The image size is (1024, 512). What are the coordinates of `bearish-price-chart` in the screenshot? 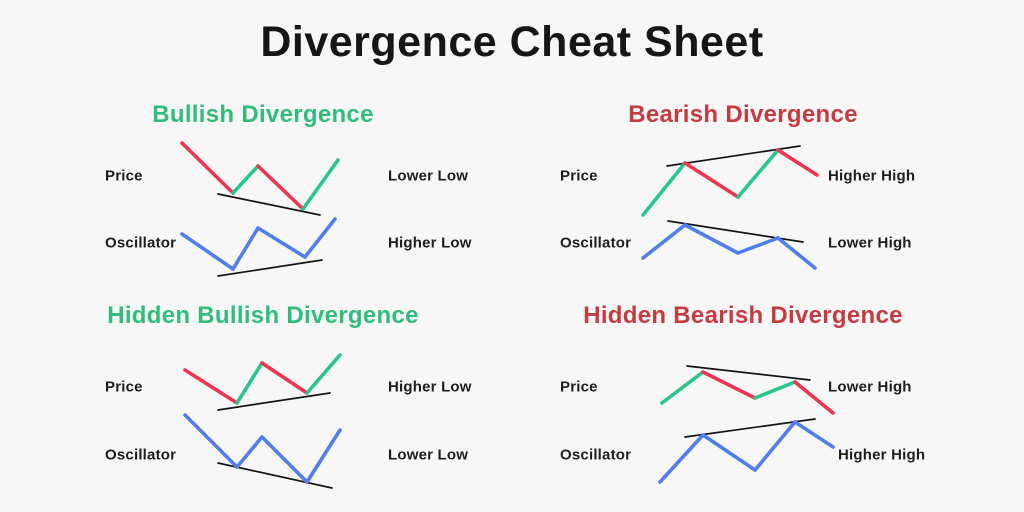 It's located at (730, 180).